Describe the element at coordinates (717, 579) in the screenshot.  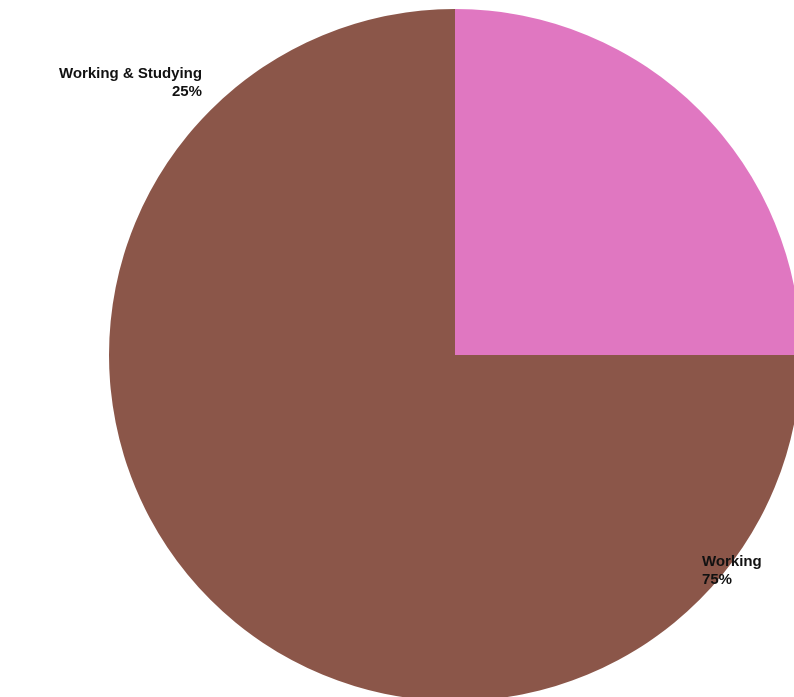
I see `slice-value-working: 75%` at that location.